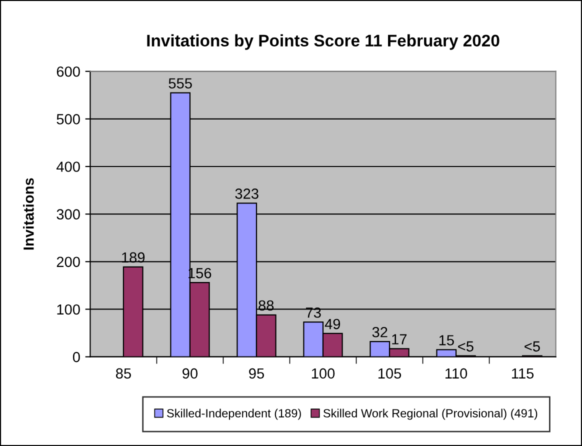 This screenshot has height=446, width=582. What do you see at coordinates (390, 373) in the screenshot?
I see `x-tick-label: 105` at bounding box center [390, 373].